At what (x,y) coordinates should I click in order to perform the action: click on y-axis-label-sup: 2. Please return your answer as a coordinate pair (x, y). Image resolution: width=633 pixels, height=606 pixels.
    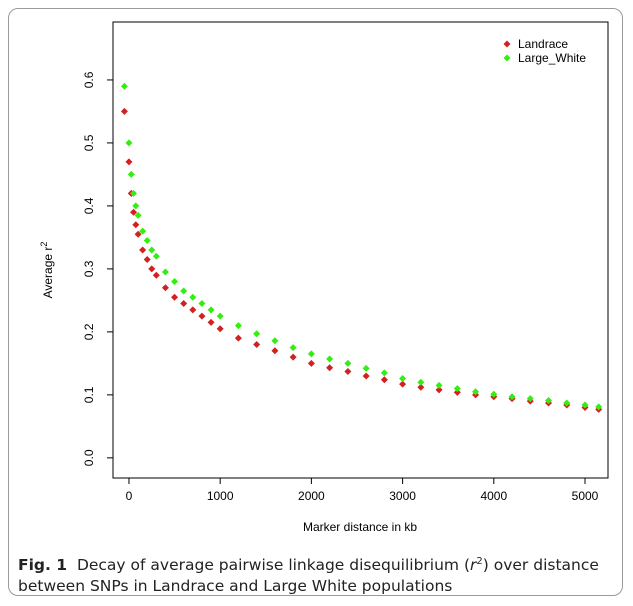
    Looking at the image, I should click on (44, 244).